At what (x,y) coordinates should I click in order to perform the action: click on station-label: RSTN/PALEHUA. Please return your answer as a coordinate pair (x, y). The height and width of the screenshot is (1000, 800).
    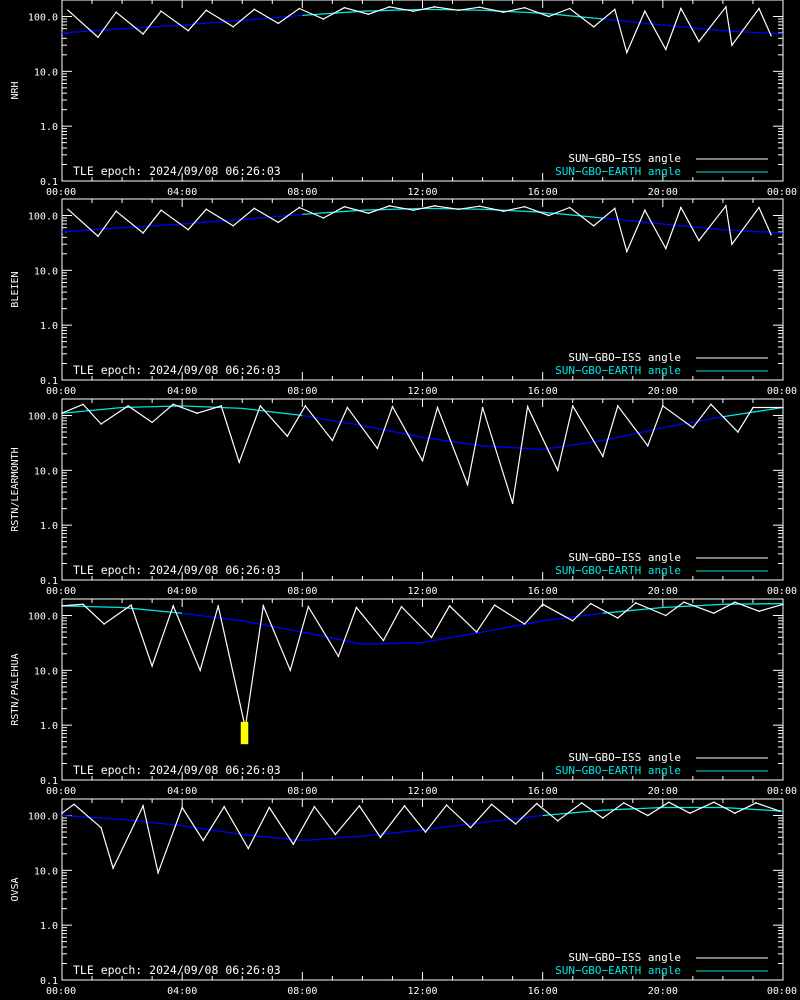
    Looking at the image, I should click on (15, 689).